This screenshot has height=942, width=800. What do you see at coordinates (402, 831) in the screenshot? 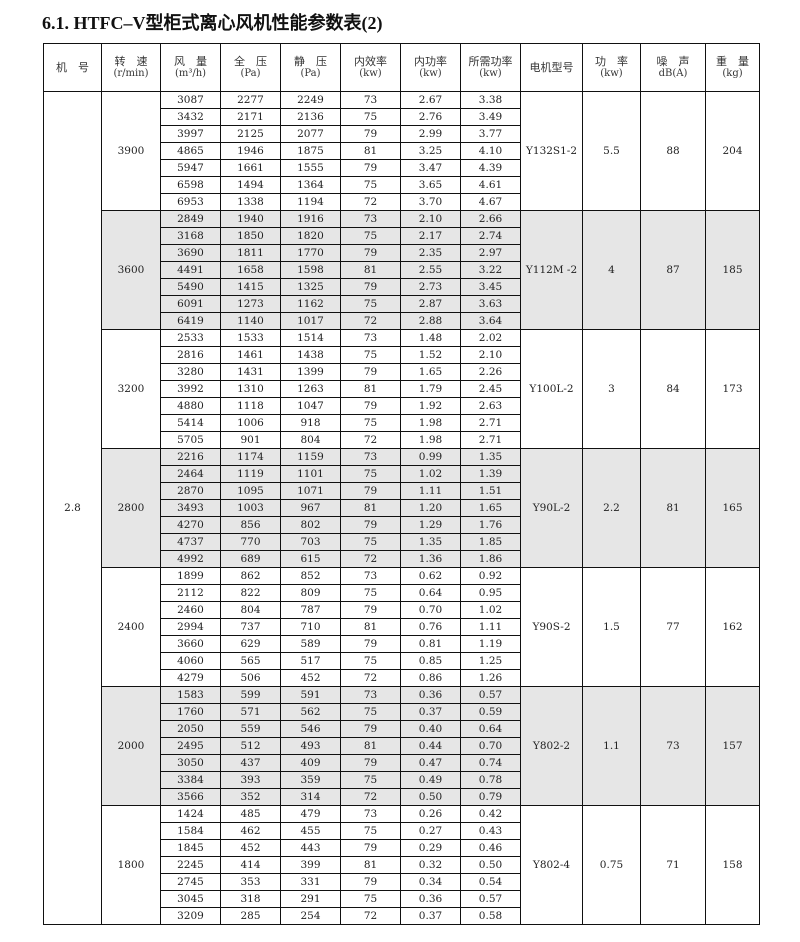
I see `table-row: 1584 462 455 75 0.27 0.43` at bounding box center [402, 831].